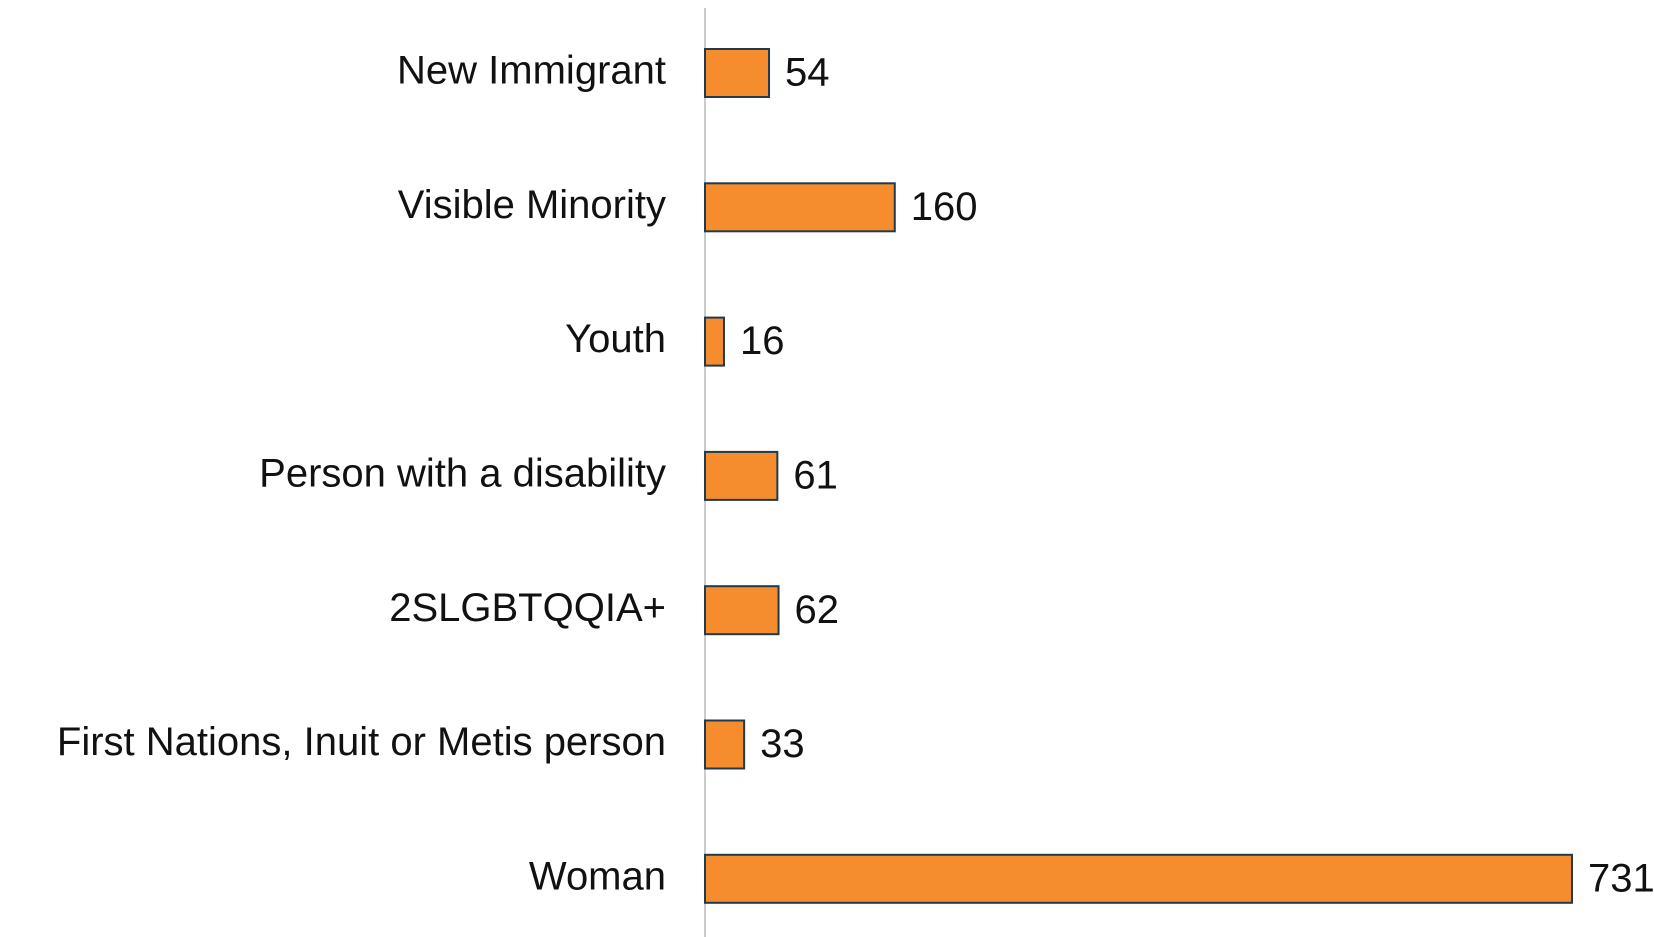 This screenshot has width=1654, height=937. I want to click on category-label: Person with a disability, so click(462, 473).